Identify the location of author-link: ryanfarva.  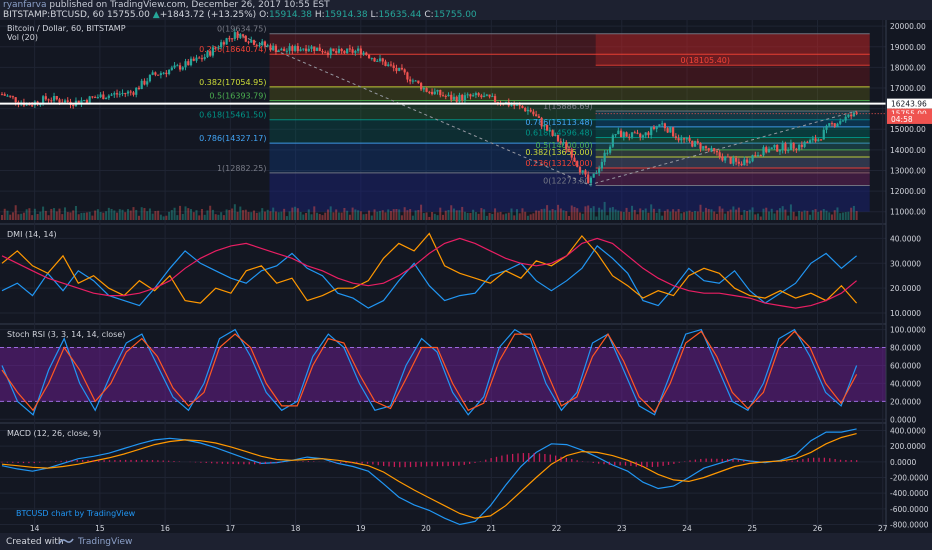
(25, 5).